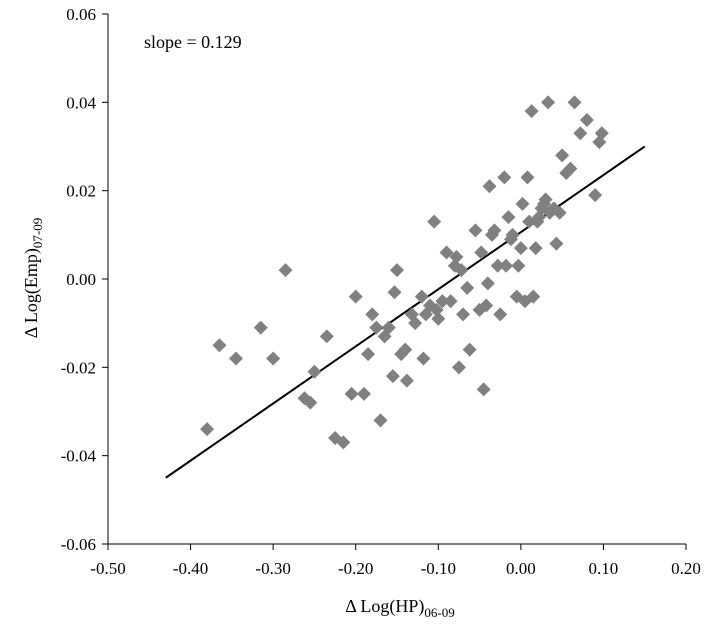 This screenshot has width=715, height=624. What do you see at coordinates (81, 102) in the screenshot?
I see `y-tick-label: 0.04` at bounding box center [81, 102].